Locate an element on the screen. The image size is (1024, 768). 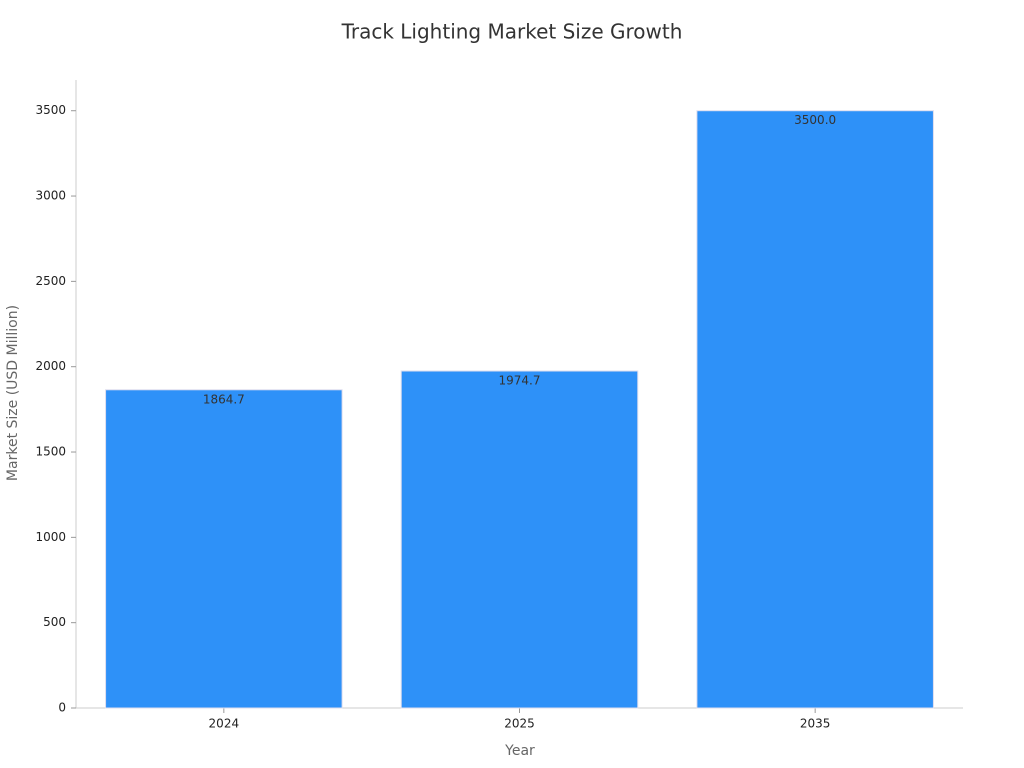
y-tick-label: 2000 is located at coordinates (50, 366).